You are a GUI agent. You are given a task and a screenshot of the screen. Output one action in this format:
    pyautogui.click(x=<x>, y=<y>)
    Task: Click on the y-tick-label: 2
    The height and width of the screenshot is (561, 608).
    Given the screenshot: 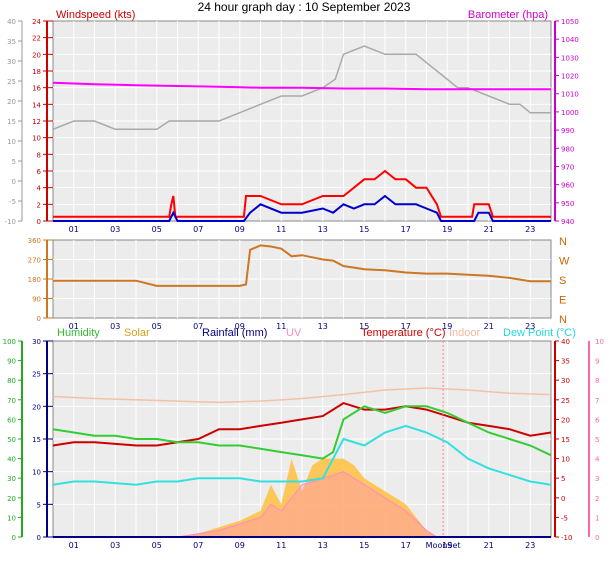 What is the action you would take?
    pyautogui.click(x=39, y=205)
    